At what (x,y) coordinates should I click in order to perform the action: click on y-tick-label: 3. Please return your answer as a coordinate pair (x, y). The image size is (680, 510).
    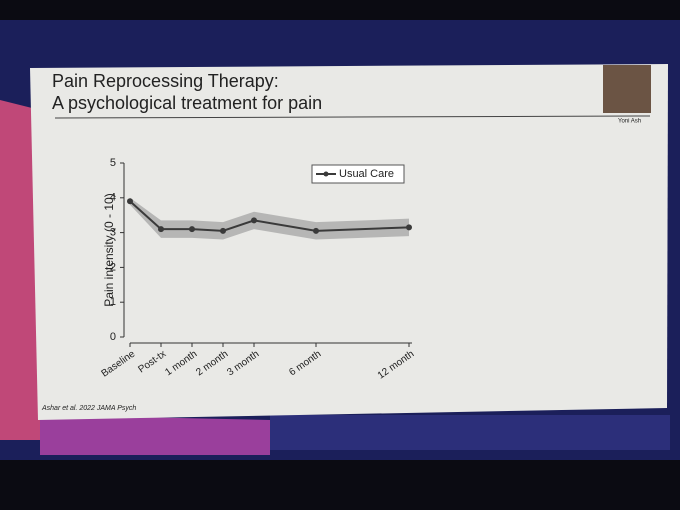
    Looking at the image, I should click on (113, 233).